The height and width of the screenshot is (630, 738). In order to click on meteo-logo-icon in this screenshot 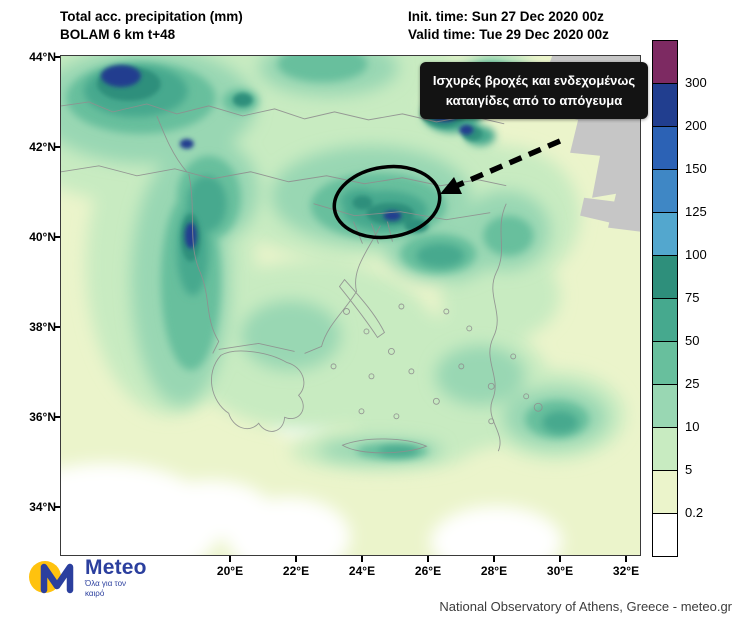, I will do `click(51, 577)`.